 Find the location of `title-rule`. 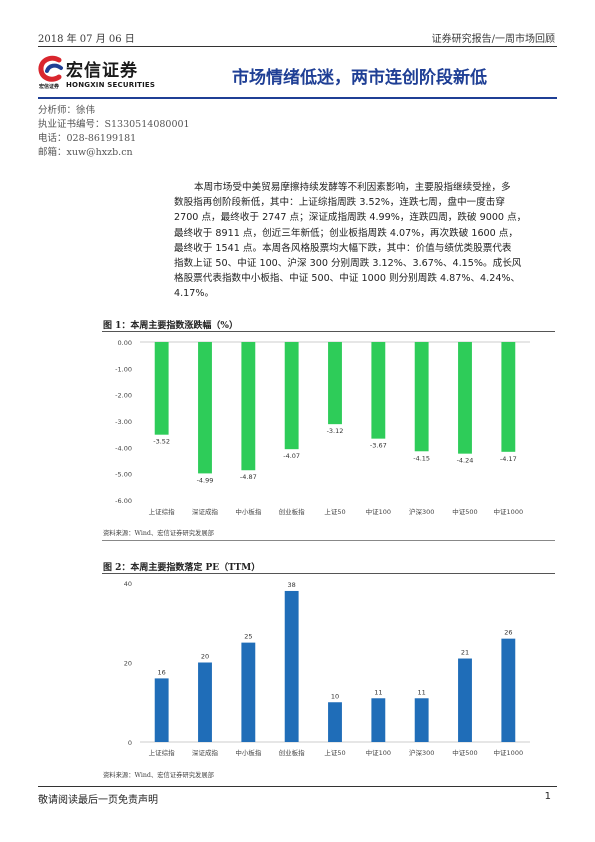

title-rule is located at coordinates (297, 98).